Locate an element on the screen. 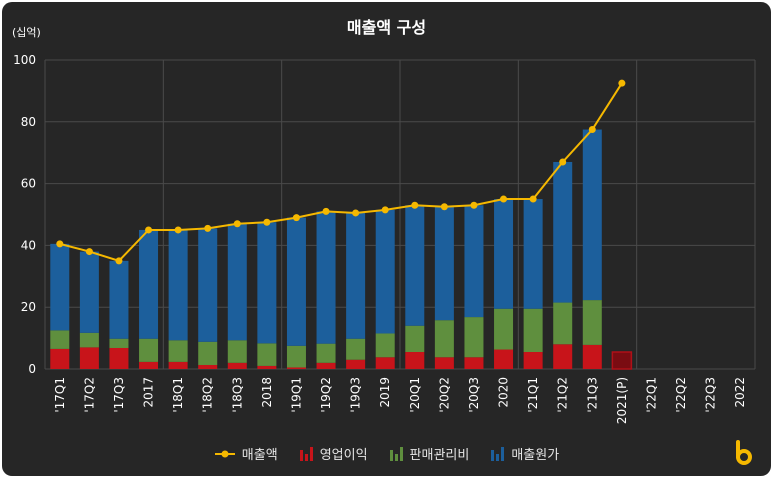 Image resolution: width=773 pixels, height=478 pixels. legend-label-revenue: 매출액 is located at coordinates (259, 455).